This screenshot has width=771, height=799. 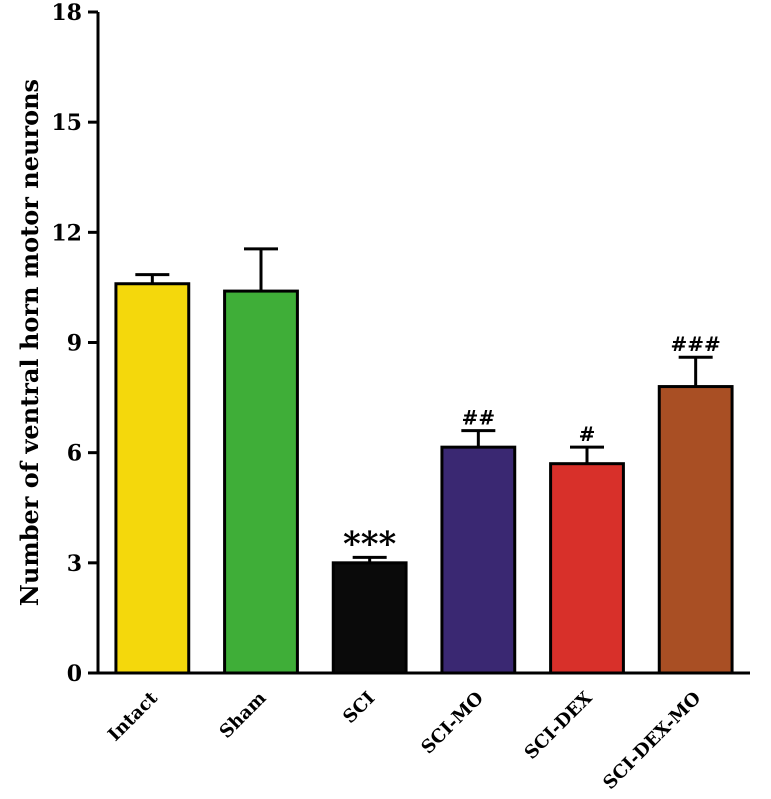 What do you see at coordinates (478, 560) in the screenshot?
I see `bar-sci-mo` at bounding box center [478, 560].